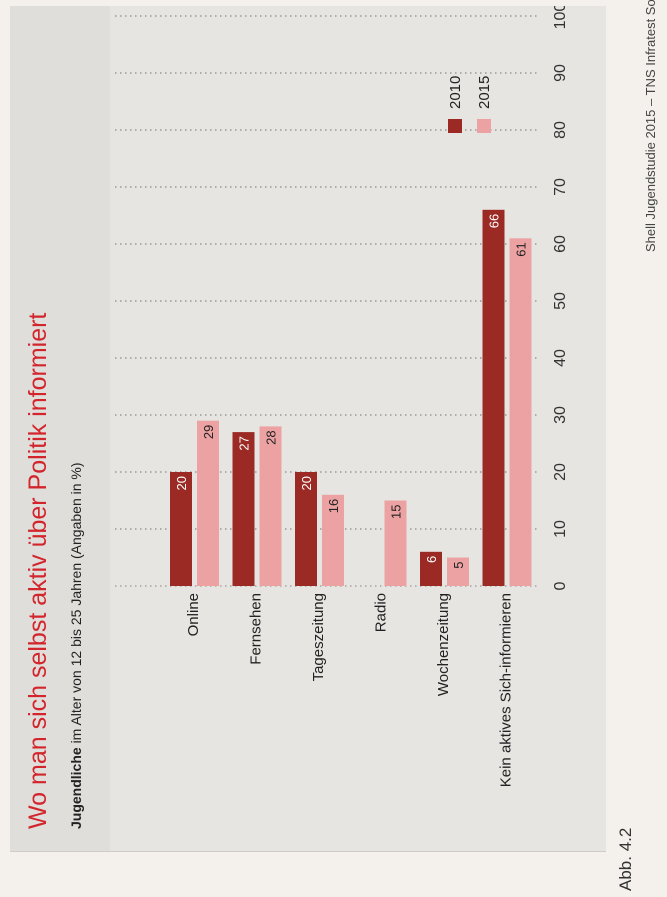 The image size is (667, 897). I want to click on x-tick-label: 30, so click(560, 415).